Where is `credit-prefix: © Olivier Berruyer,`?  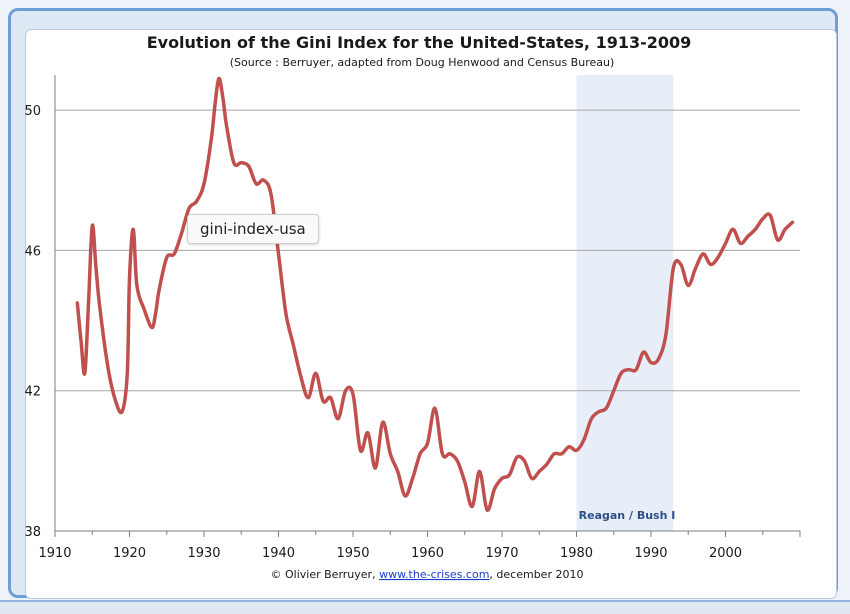
credit-prefix: © Olivier Berruyer, is located at coordinates (325, 574).